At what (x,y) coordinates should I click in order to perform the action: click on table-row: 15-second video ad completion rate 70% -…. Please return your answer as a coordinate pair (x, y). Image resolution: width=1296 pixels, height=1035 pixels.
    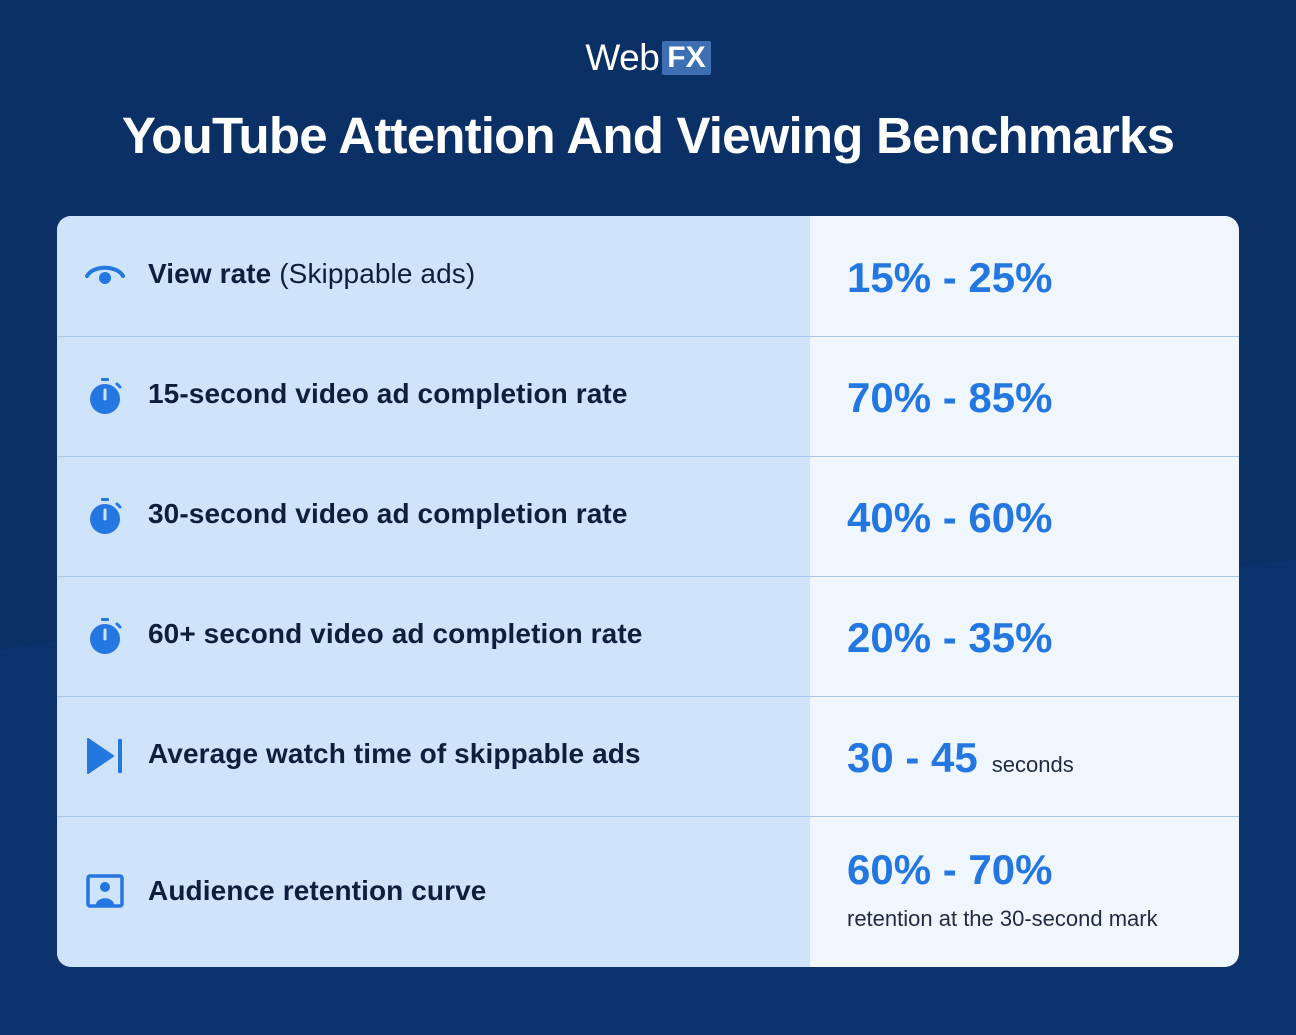
    Looking at the image, I should click on (648, 396).